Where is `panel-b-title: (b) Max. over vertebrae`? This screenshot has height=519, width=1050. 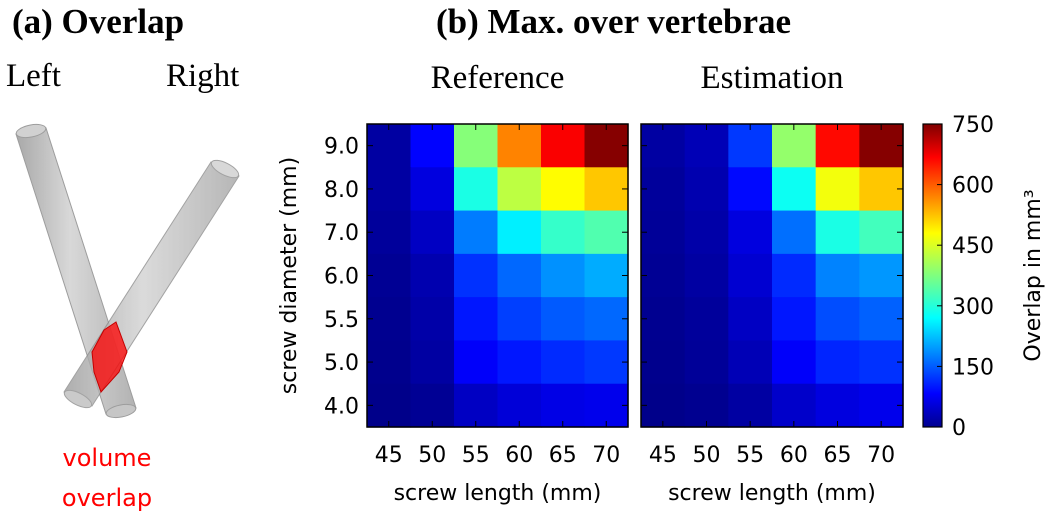
panel-b-title: (b) Max. over vertebrae is located at coordinates (614, 21).